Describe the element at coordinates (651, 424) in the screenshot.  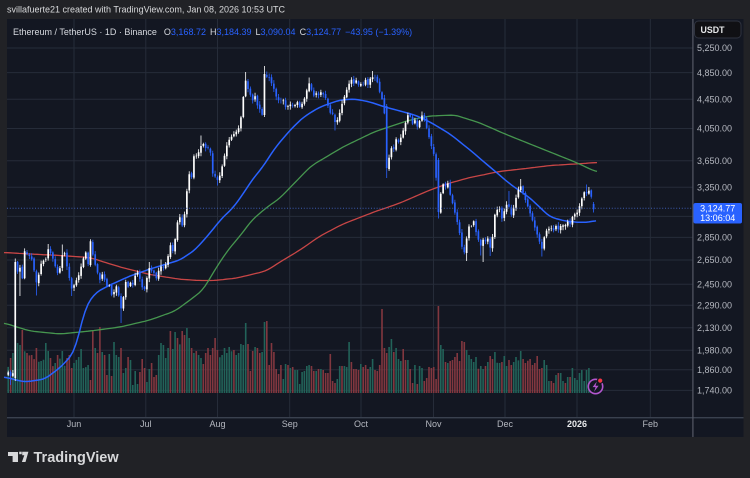
I see `svg-text: Feb` at that location.